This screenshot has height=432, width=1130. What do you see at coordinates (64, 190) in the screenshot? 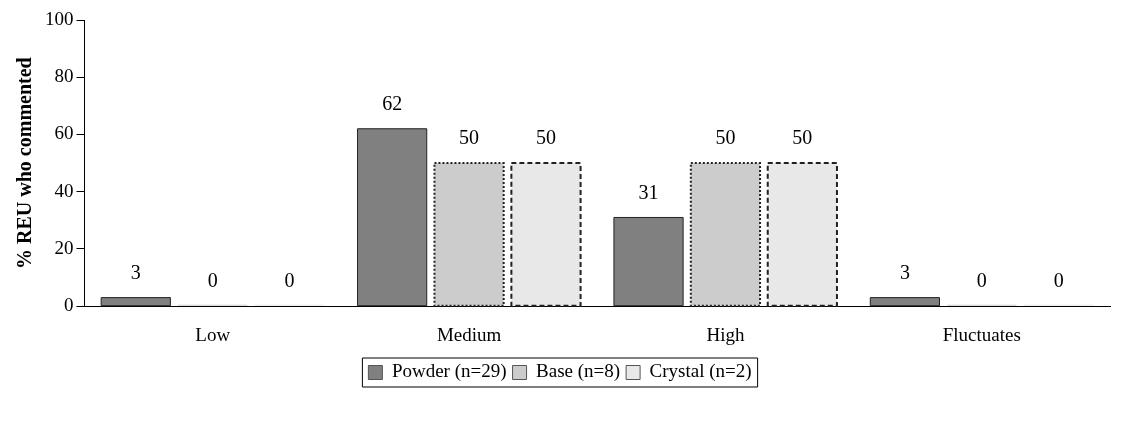
I see `y-tick-label: 40` at bounding box center [64, 190].